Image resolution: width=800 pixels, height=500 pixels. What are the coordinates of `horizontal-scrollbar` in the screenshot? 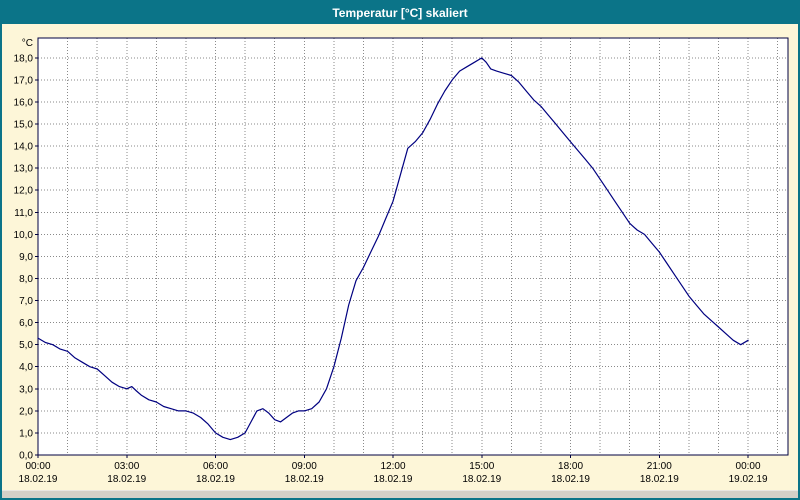 It's located at (400, 494).